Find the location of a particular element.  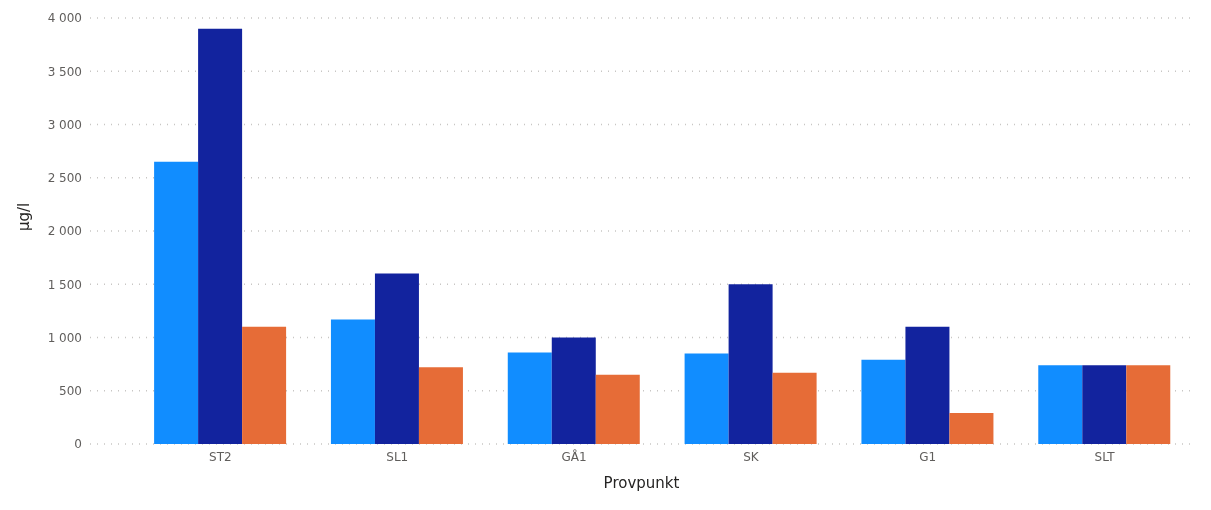

x-tick-label: SL1 is located at coordinates (397, 456).